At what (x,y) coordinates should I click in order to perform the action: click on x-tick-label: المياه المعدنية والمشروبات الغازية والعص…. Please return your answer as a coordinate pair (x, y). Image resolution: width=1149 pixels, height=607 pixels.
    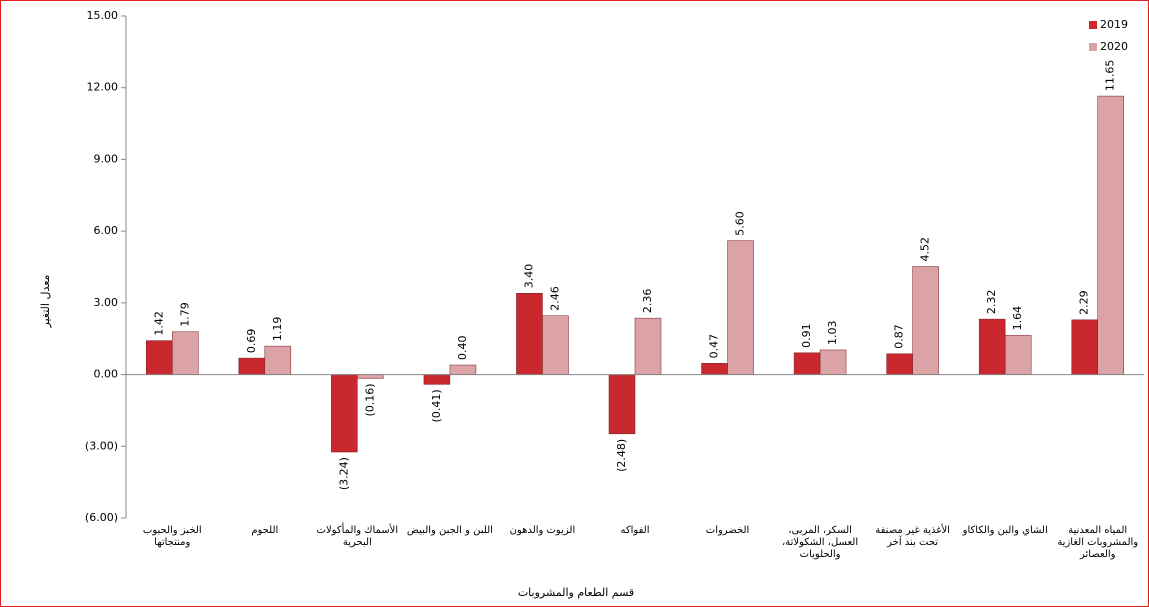
    Looking at the image, I should click on (1098, 542).